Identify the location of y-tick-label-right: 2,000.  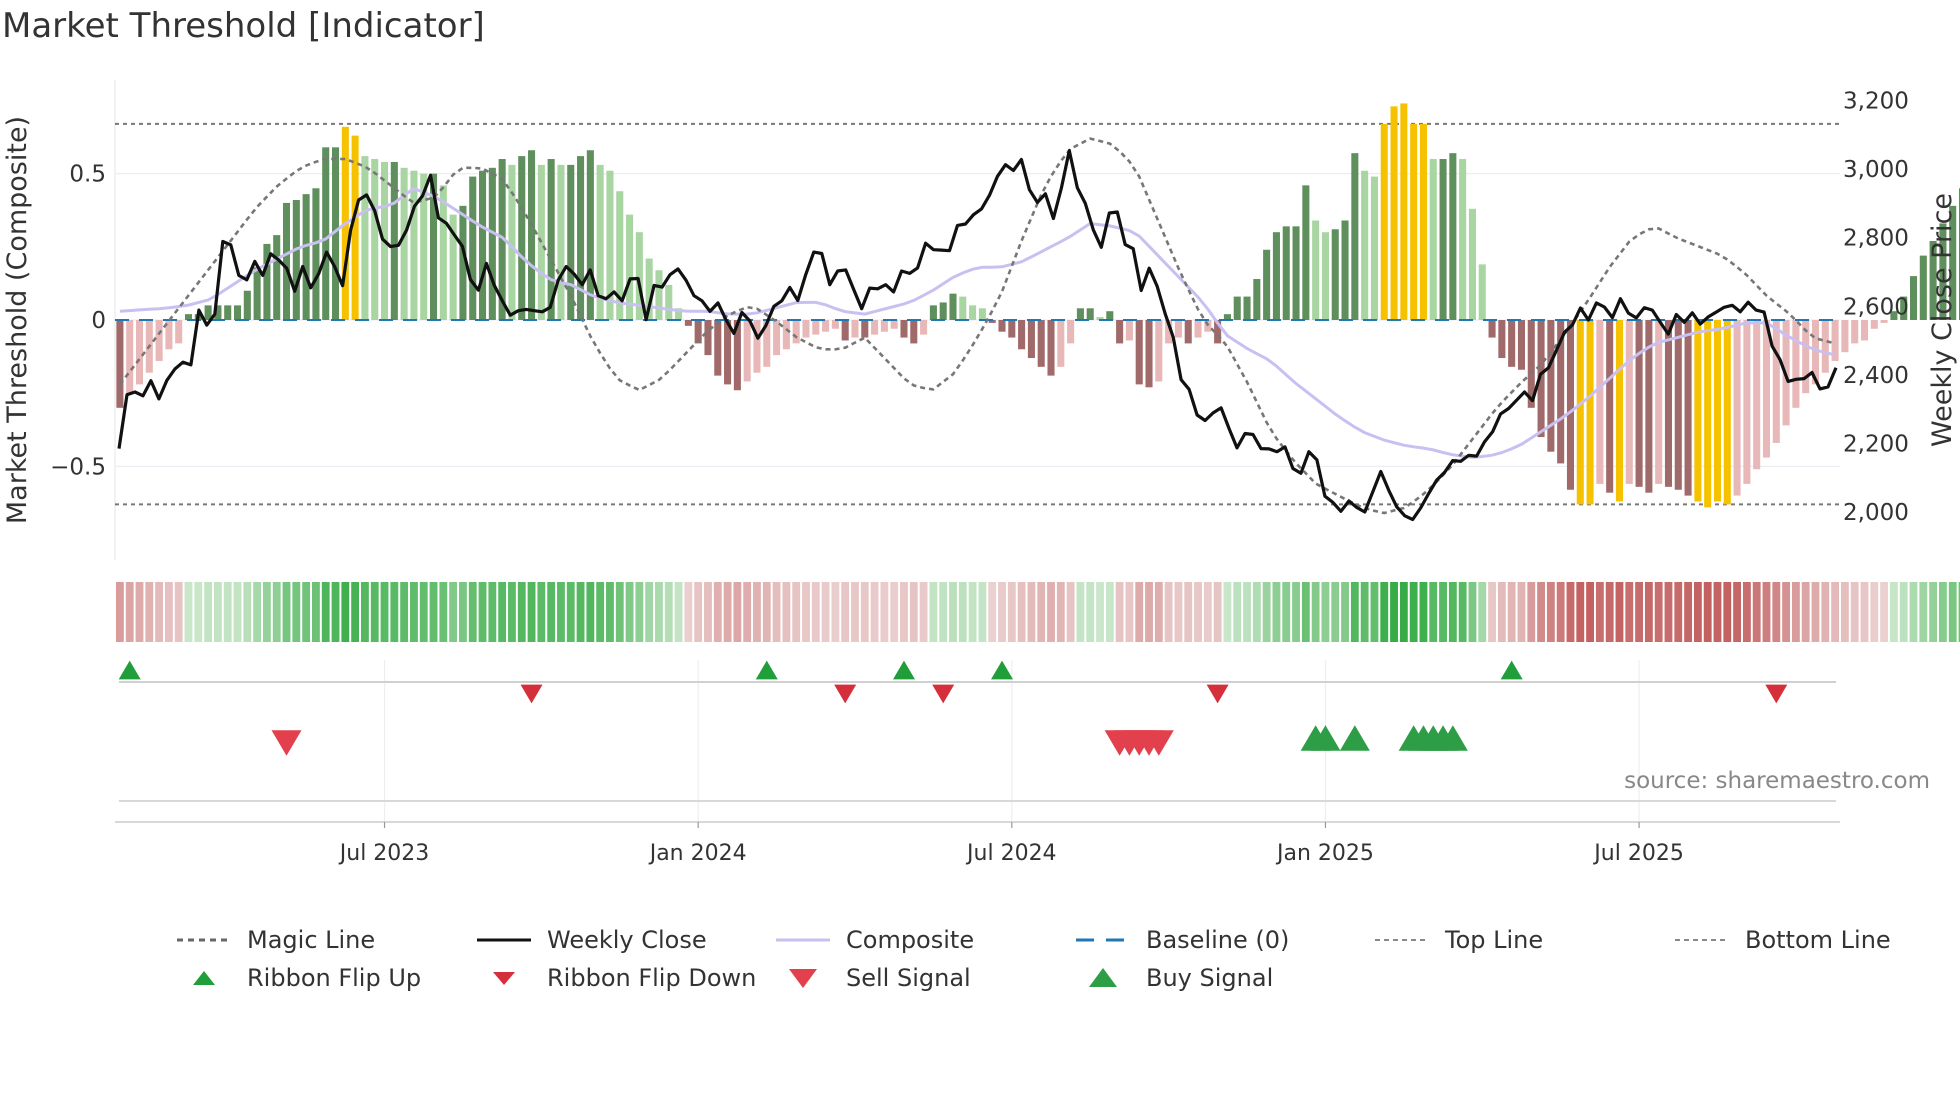
(1876, 513).